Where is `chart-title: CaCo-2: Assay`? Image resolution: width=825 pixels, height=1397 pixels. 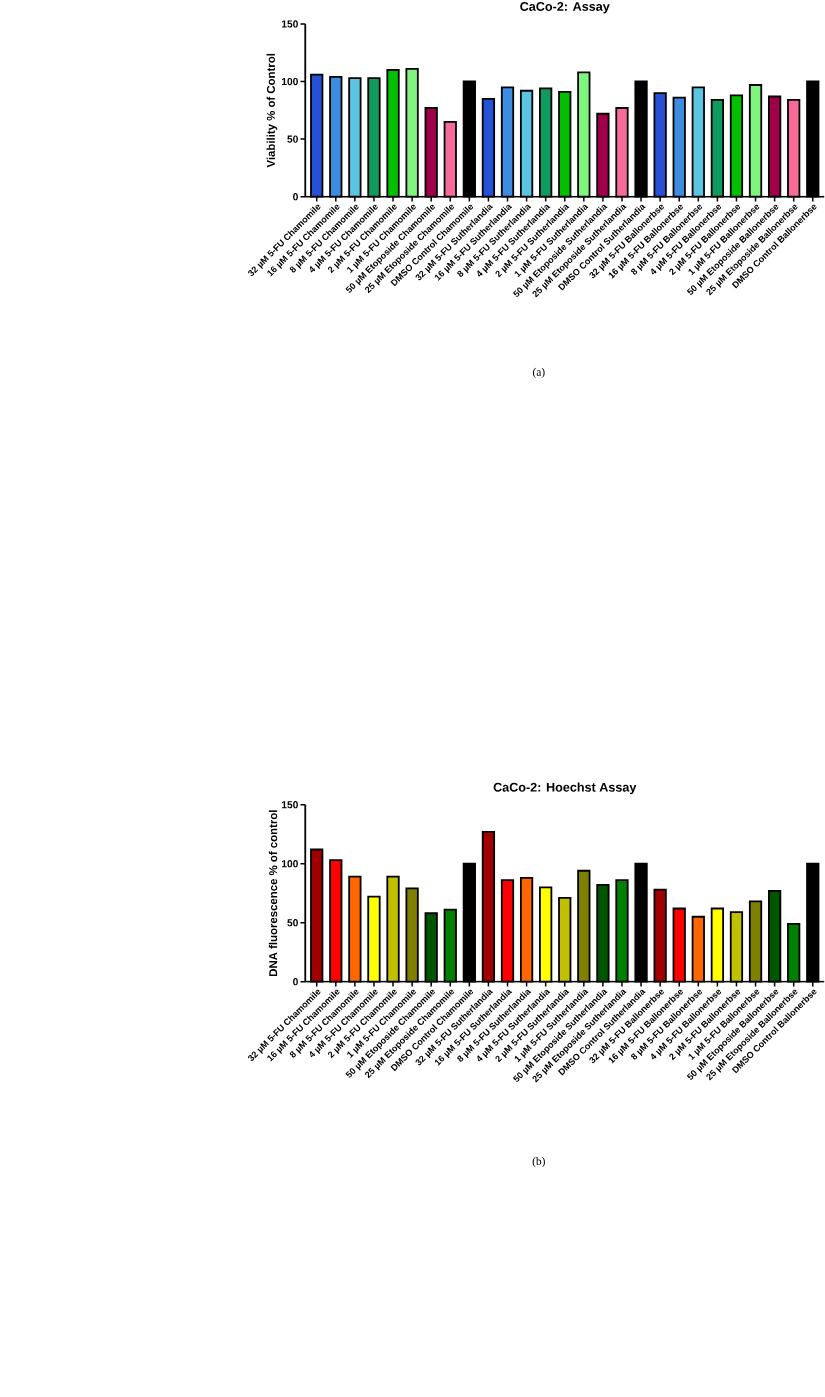 chart-title: CaCo-2: Assay is located at coordinates (565, 8).